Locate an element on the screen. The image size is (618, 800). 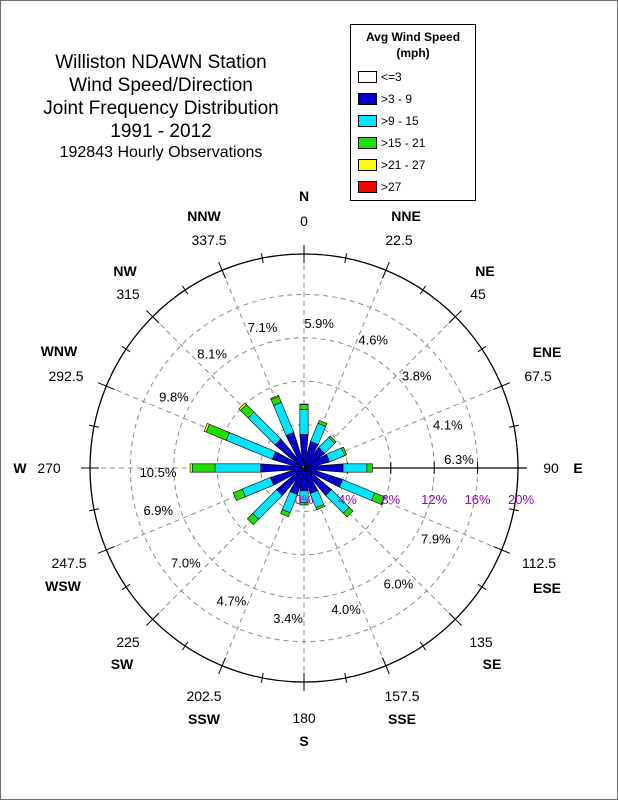
radial-tick-label: 12% is located at coordinates (434, 499).